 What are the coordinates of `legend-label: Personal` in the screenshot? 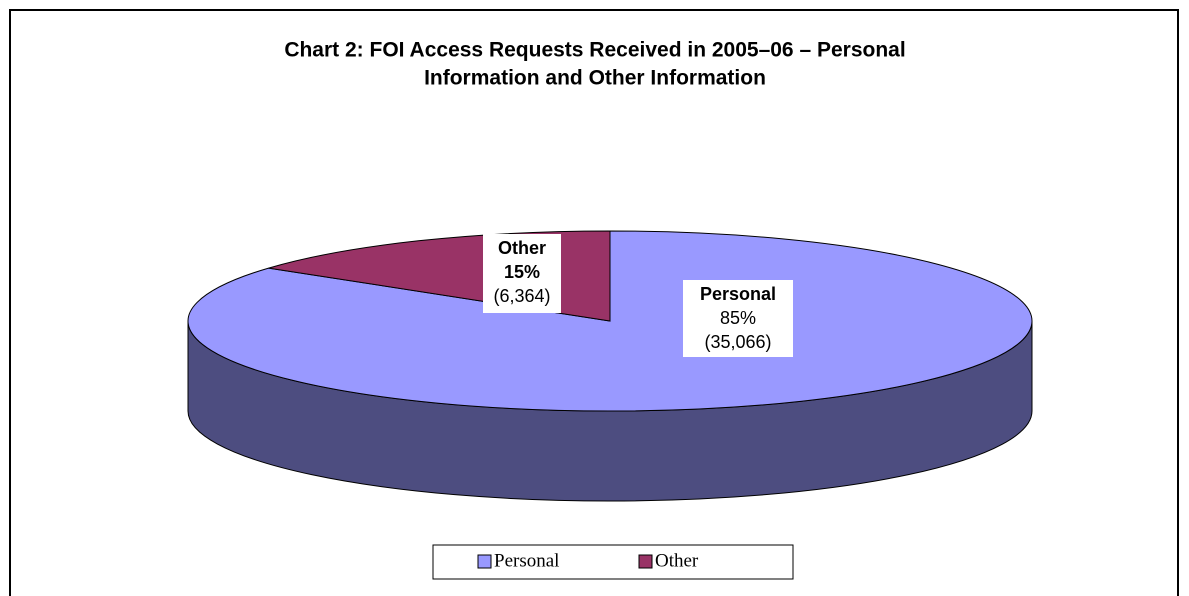 It's located at (526, 560).